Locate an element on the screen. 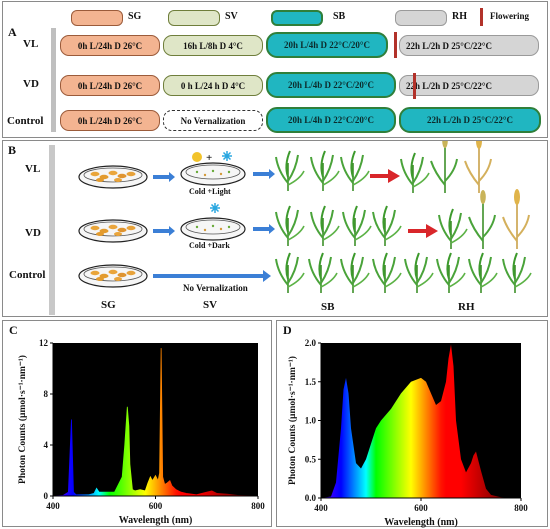  panel-d-label: D is located at coordinates (287, 330).